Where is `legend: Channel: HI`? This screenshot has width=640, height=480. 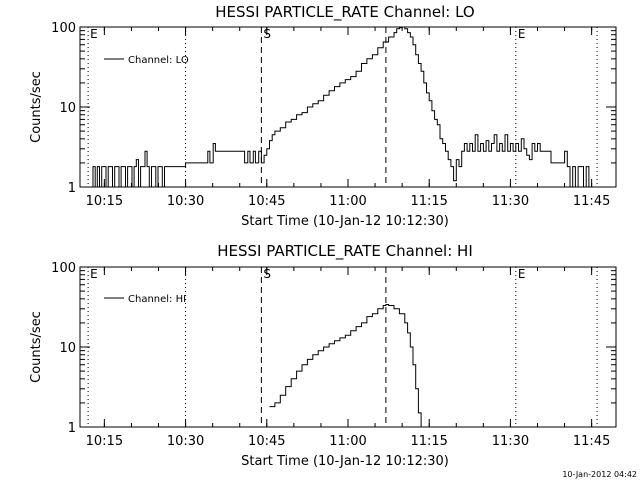
legend: Channel: HI is located at coordinates (145, 299).